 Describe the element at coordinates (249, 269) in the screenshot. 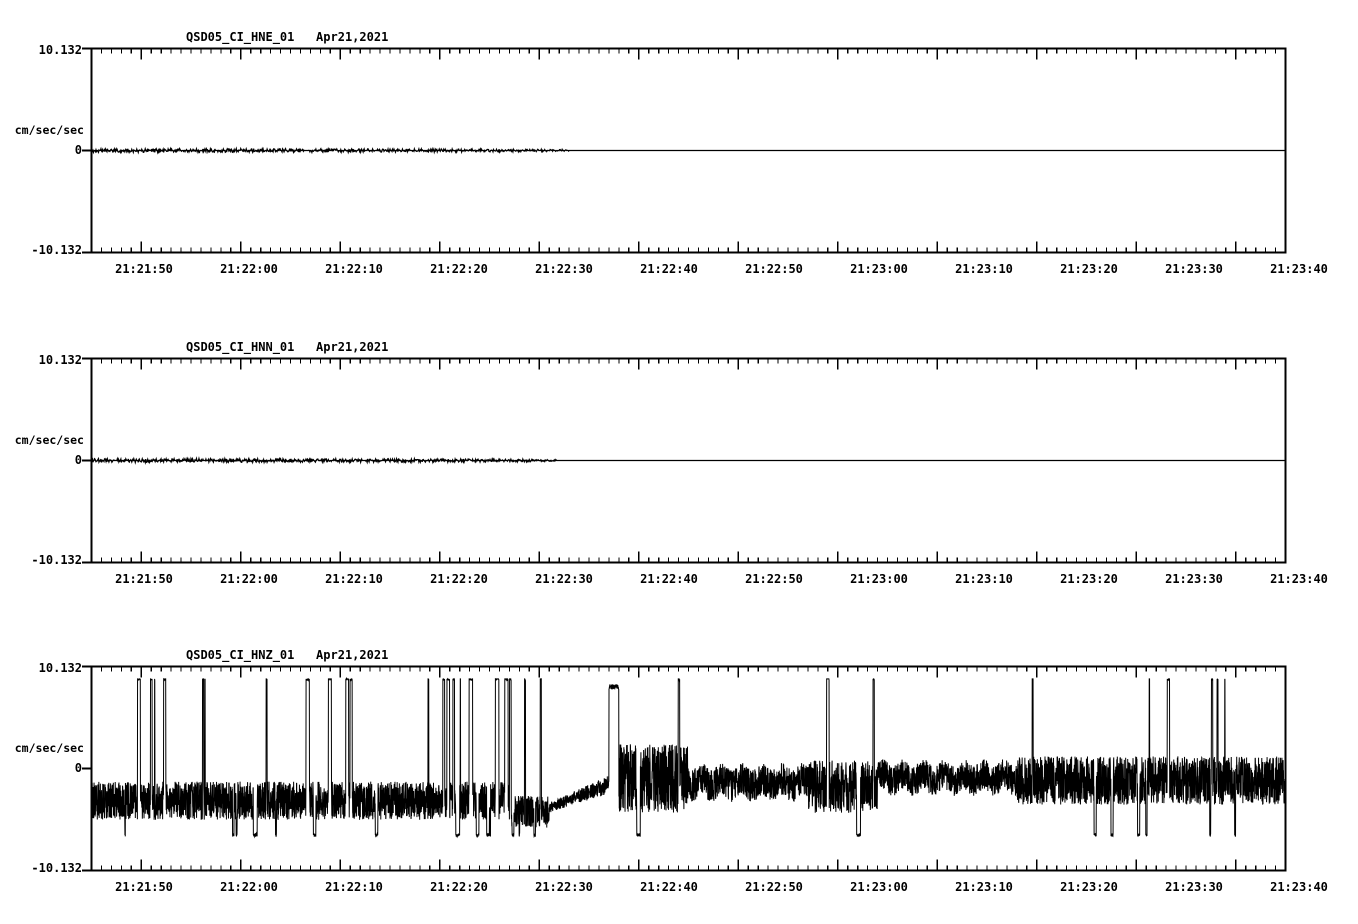

I see `xtick-label-hne-1: 21:22:00` at that location.